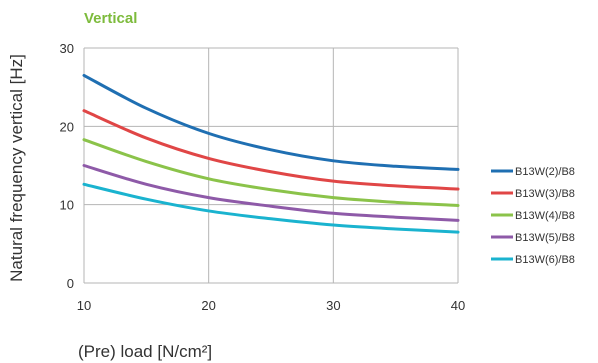  I want to click on chart-title: Vertical, so click(110, 18).